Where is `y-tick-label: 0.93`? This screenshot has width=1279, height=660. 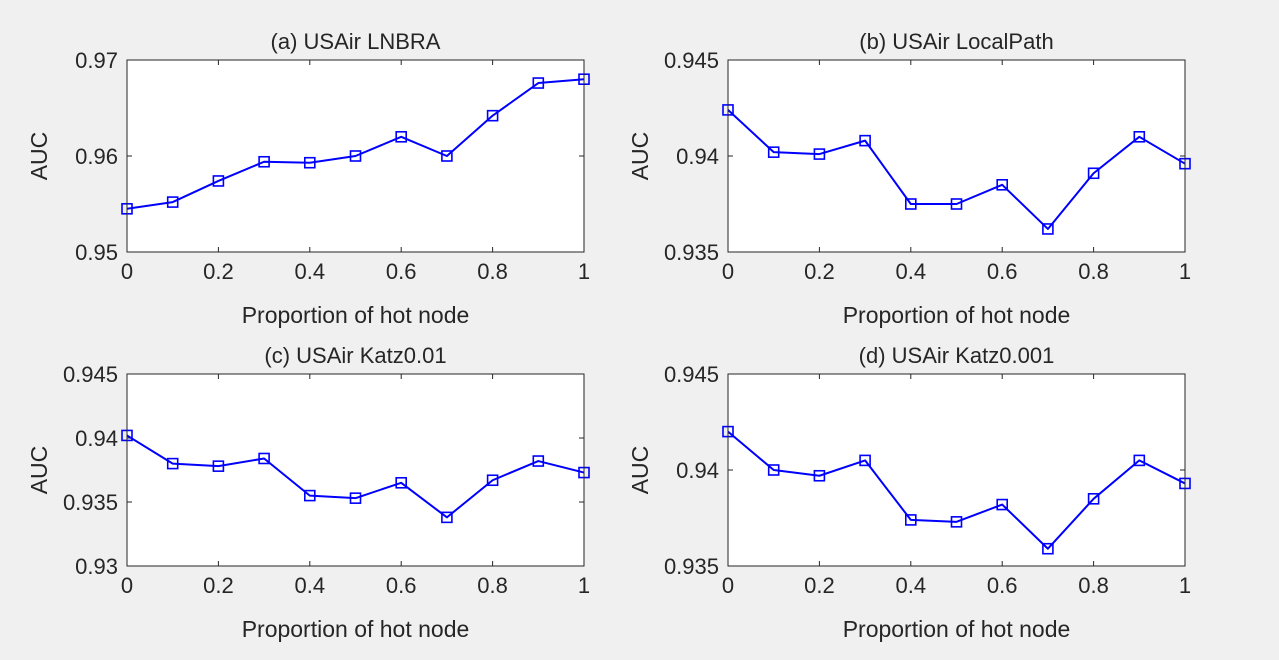 y-tick-label: 0.93 is located at coordinates (96, 566).